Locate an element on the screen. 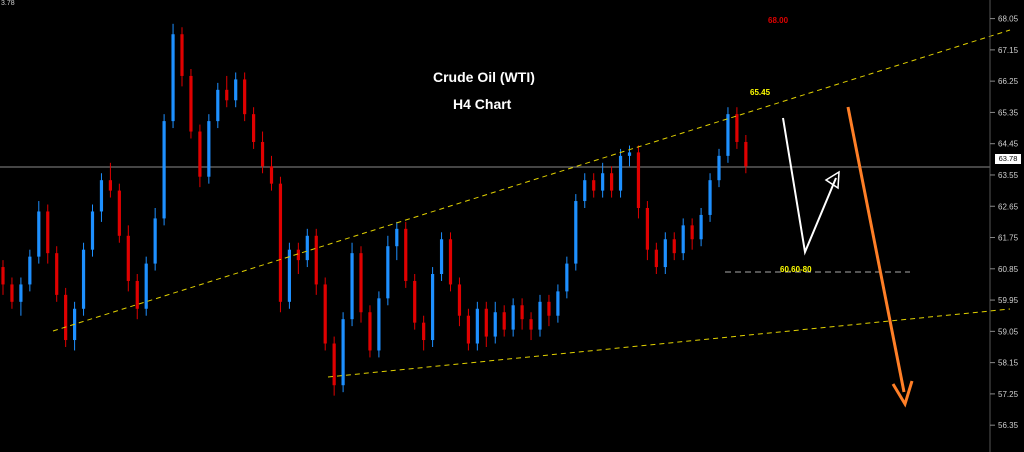 The width and height of the screenshot is (1024, 452). y-tick-label: 68.05 is located at coordinates (1008, 19).